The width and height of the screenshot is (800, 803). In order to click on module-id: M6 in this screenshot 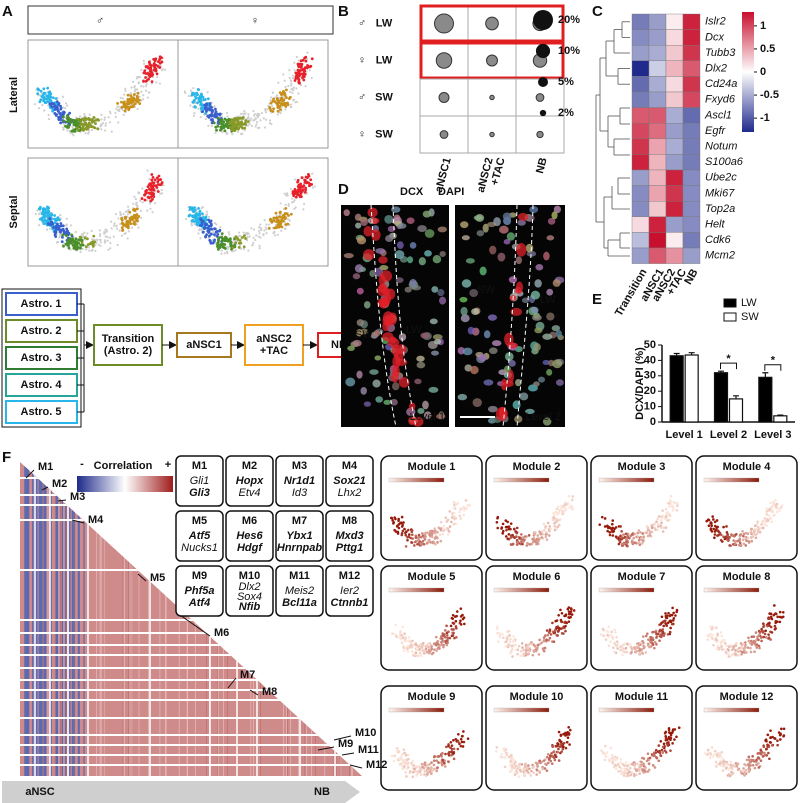, I will do `click(249, 521)`.